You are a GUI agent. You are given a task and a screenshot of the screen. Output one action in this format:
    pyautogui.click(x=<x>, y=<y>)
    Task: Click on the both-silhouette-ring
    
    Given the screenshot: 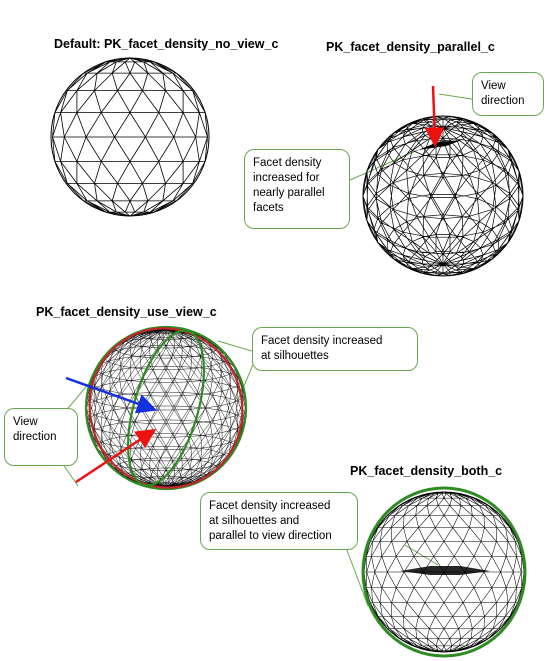 What is the action you would take?
    pyautogui.click(x=444, y=572)
    